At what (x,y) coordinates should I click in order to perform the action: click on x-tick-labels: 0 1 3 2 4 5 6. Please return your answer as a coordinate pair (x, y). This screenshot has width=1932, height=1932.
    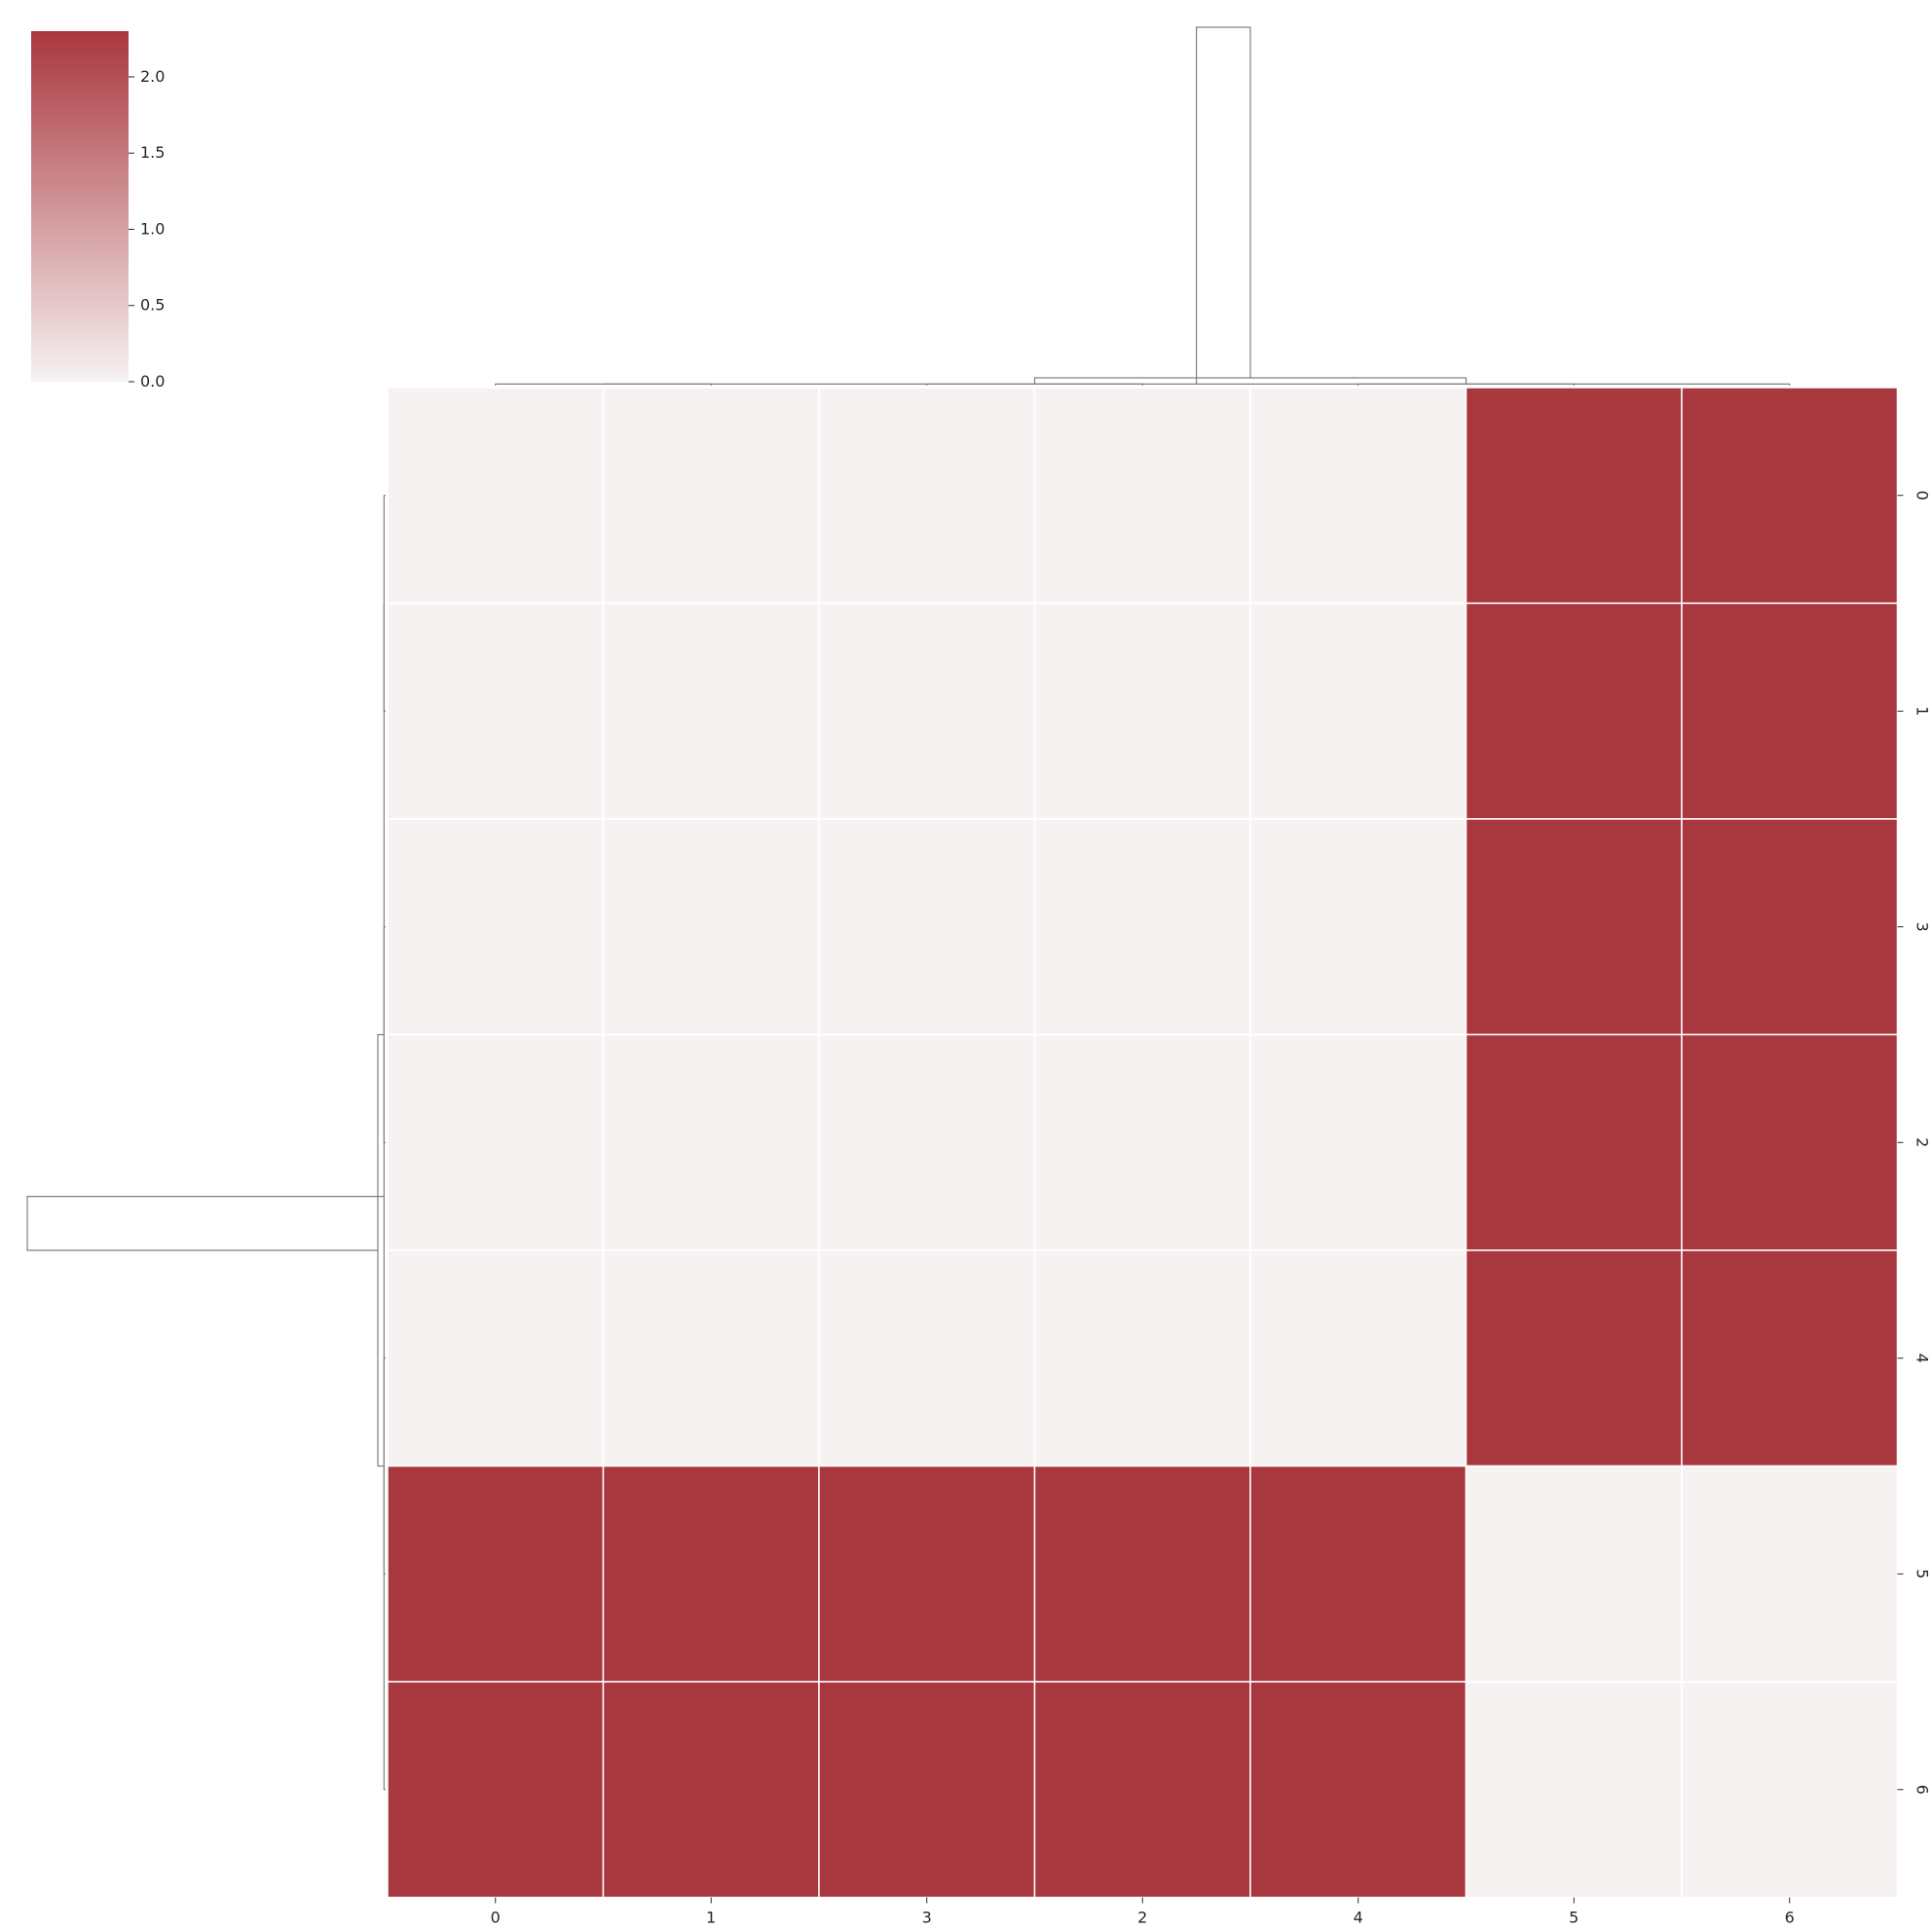
    Looking at the image, I should click on (1143, 1912).